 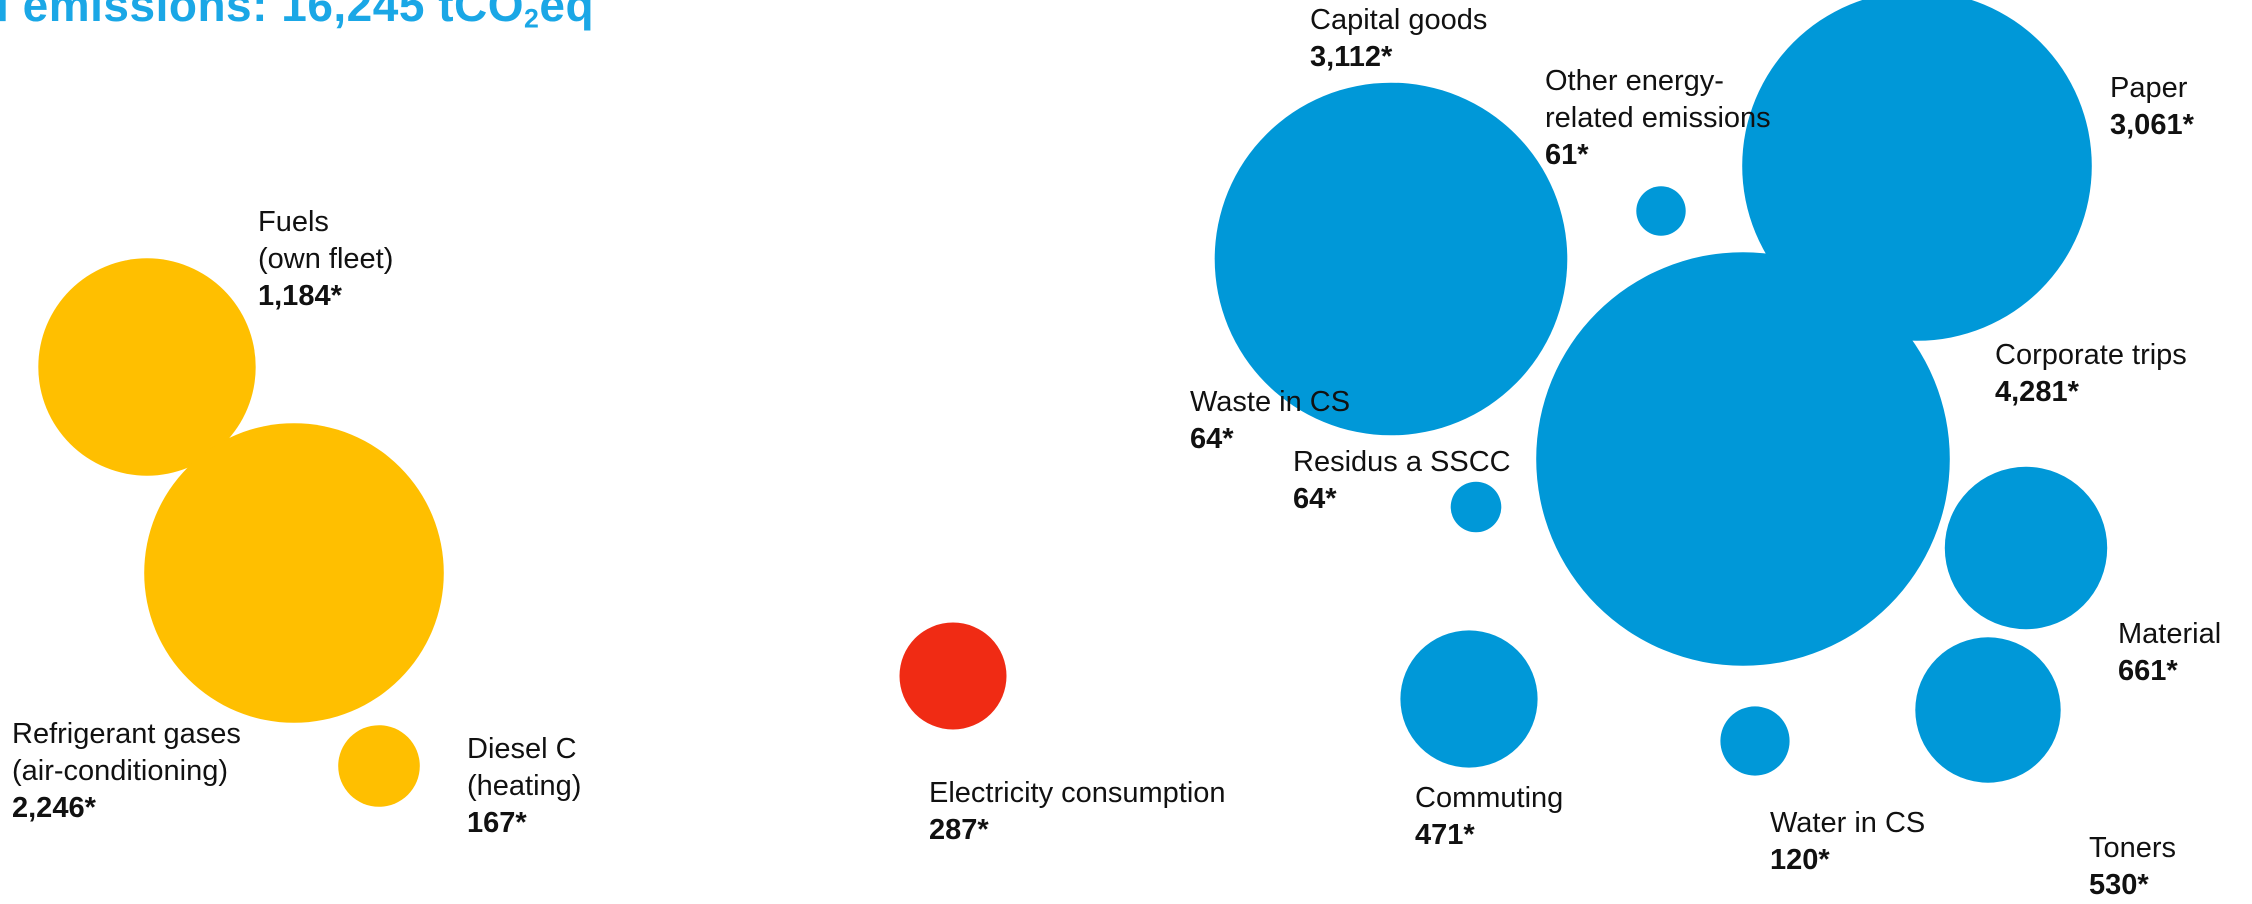 What do you see at coordinates (1351, 57) in the screenshot?
I see `bubble-value: 3,112*` at bounding box center [1351, 57].